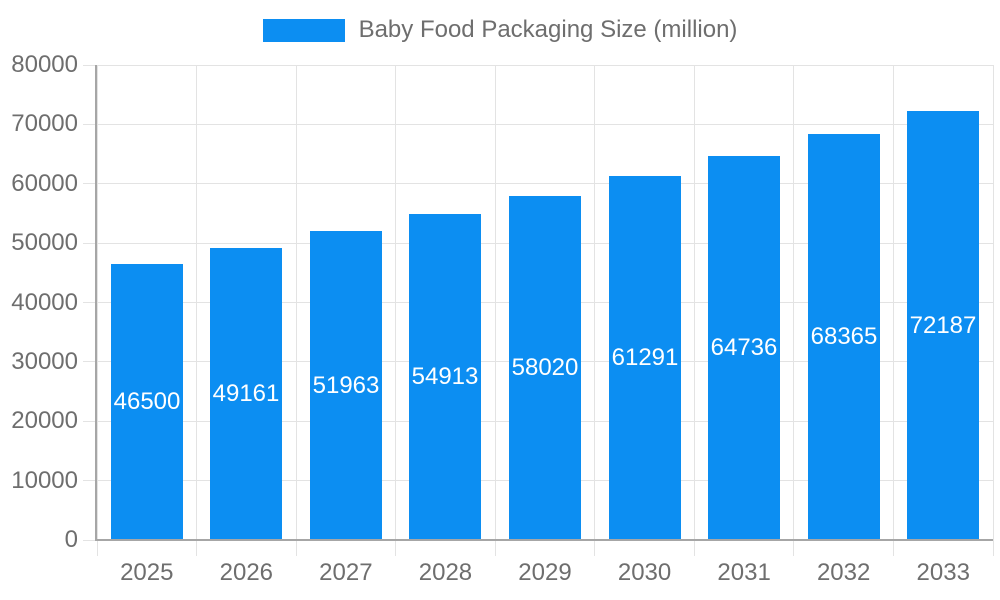 This screenshot has width=1000, height=600. What do you see at coordinates (346, 572) in the screenshot?
I see `x-tick-label: 2027` at bounding box center [346, 572].